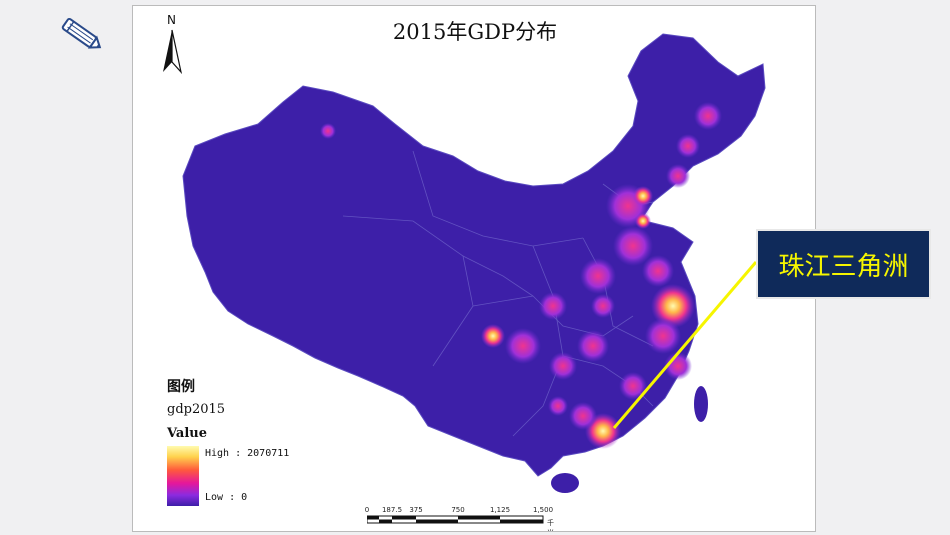 This screenshot has height=535, width=950. Describe the element at coordinates (701, 404) in the screenshot. I see `taiwan-island` at that location.